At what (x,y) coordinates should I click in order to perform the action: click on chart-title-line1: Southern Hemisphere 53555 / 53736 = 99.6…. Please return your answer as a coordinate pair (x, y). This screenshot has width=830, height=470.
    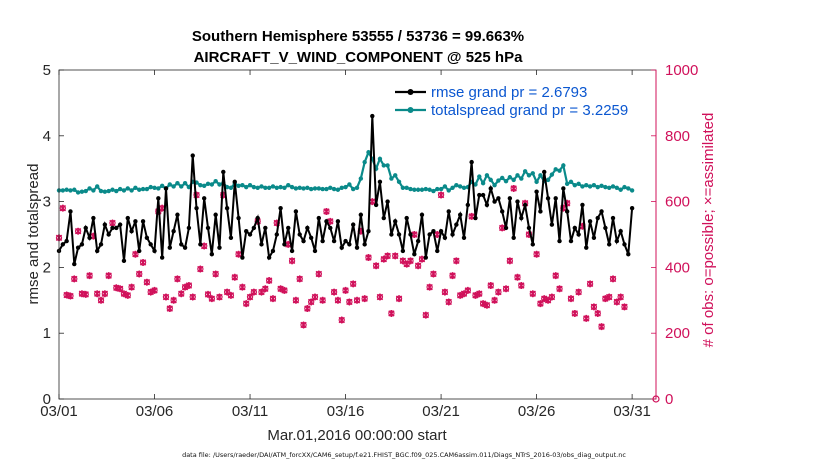
    Looking at the image, I should click on (358, 36).